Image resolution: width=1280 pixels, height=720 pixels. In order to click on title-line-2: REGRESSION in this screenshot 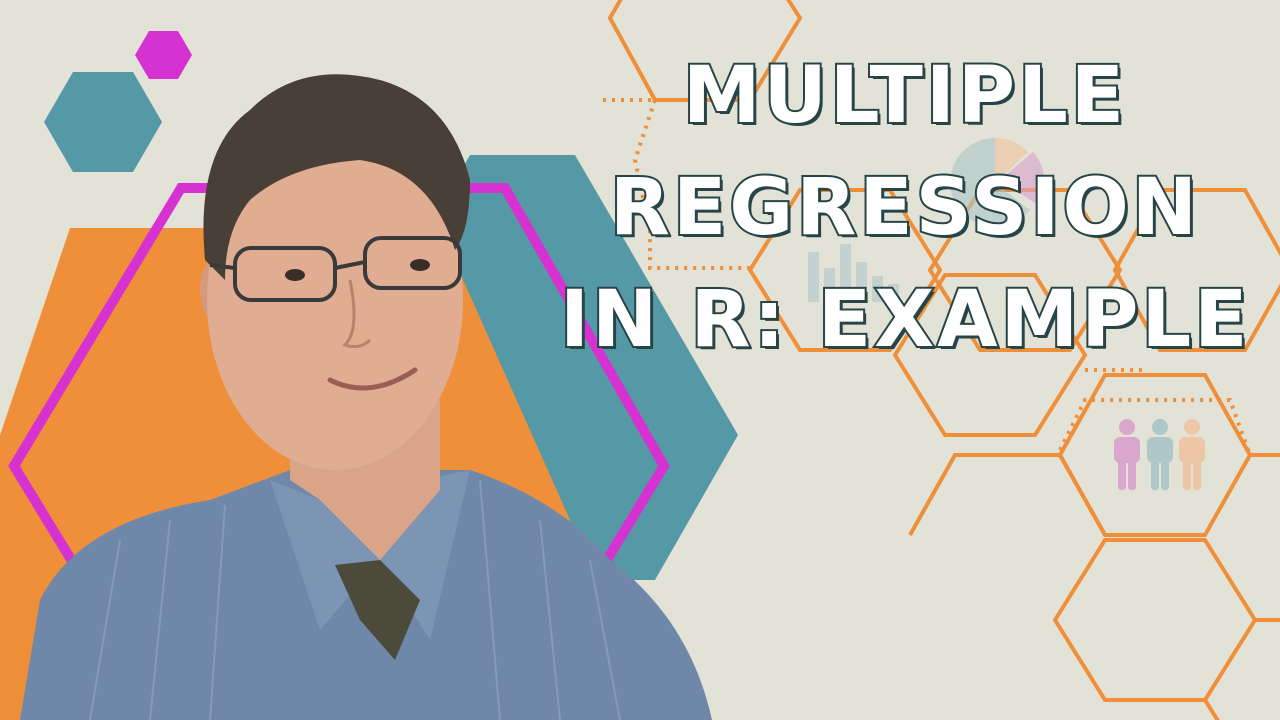, I will do `click(904, 208)`.